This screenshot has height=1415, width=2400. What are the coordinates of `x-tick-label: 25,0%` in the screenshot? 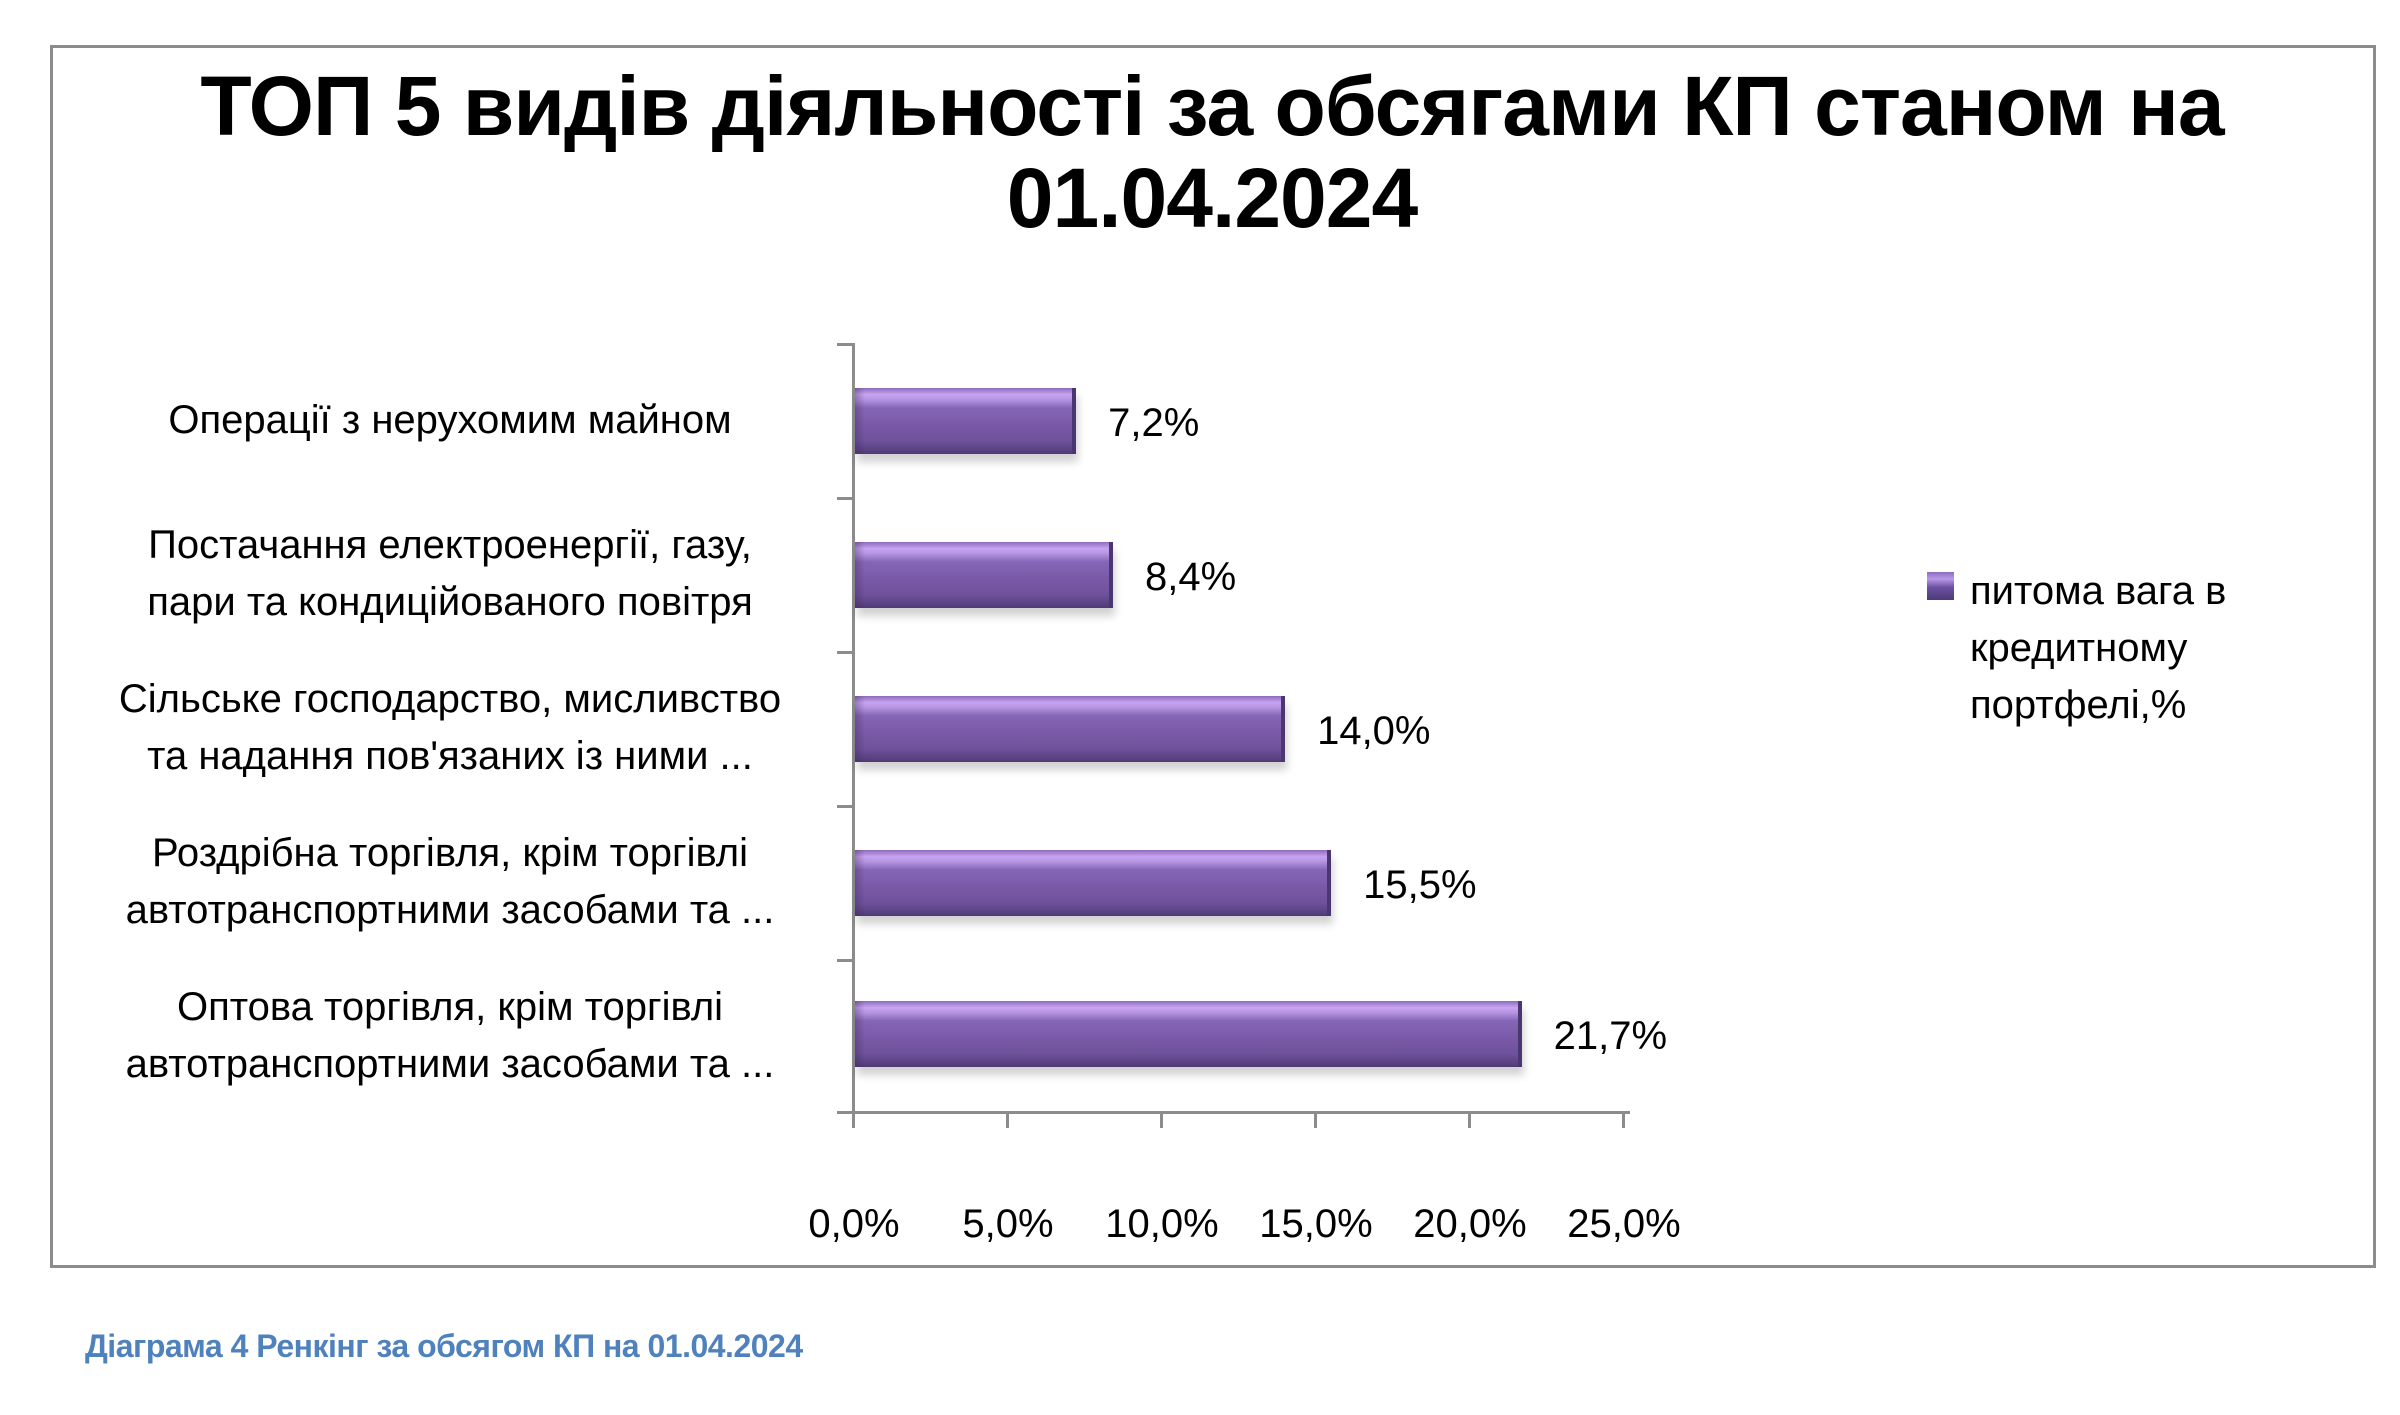 It's located at (1624, 1224).